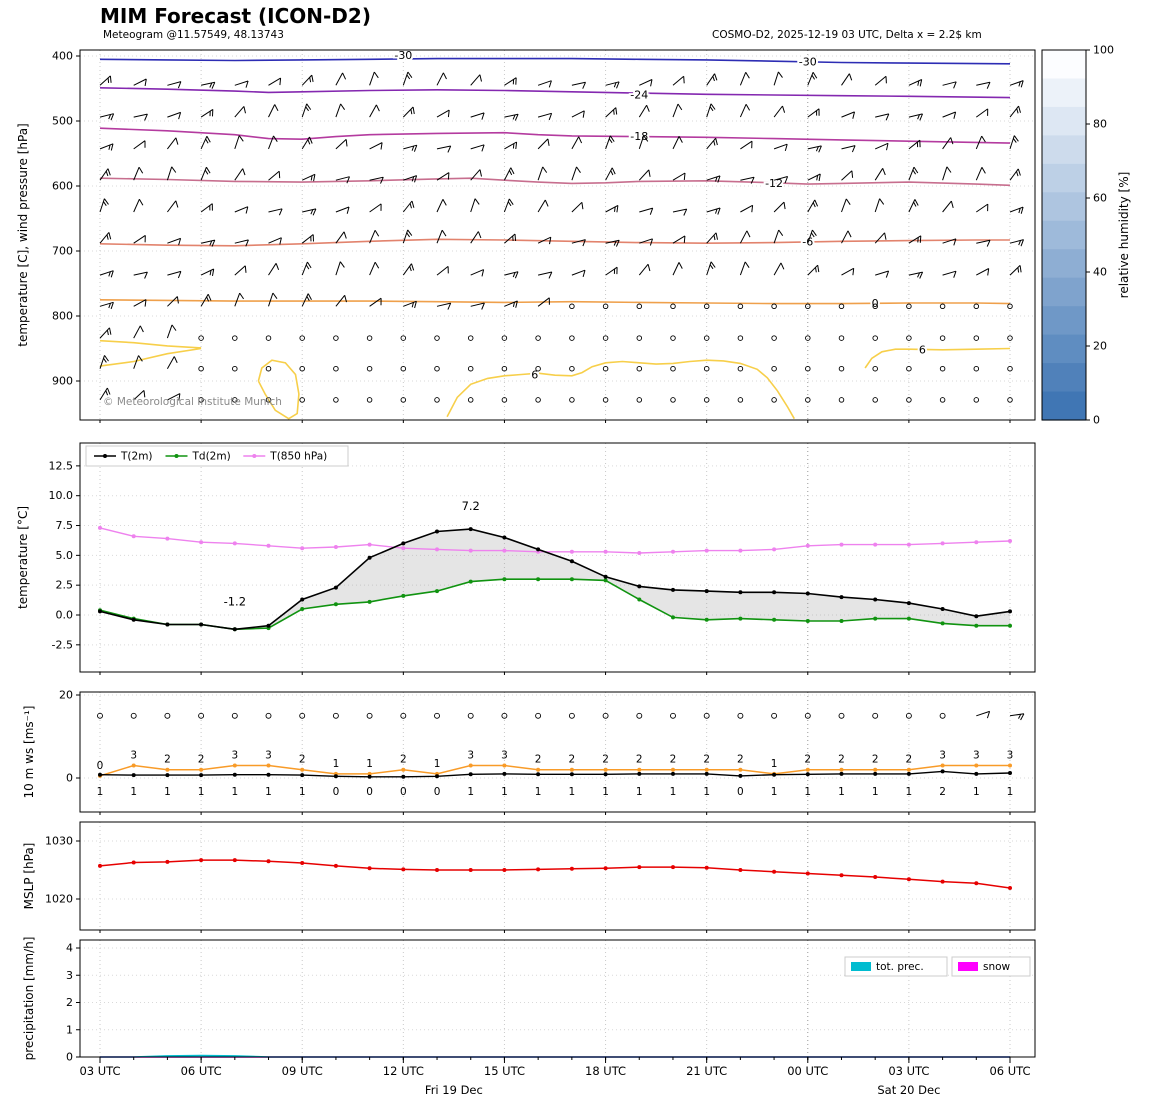 Image resolution: width=1150 pixels, height=1105 pixels. I want to click on svg-text: MSLP [hPa], so click(29, 876).